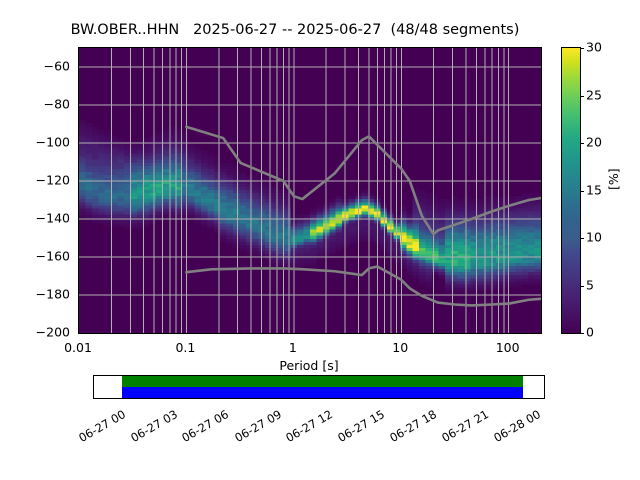 This screenshot has height=480, width=640. I want to click on colorbar-tick-label: 5, so click(590, 284).